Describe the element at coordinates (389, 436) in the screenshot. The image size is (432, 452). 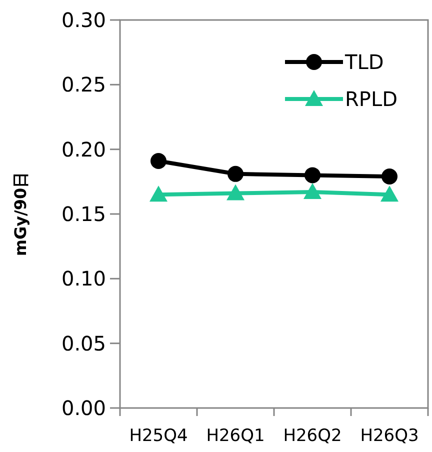
I see `x-tick-label: H26Q3` at that location.